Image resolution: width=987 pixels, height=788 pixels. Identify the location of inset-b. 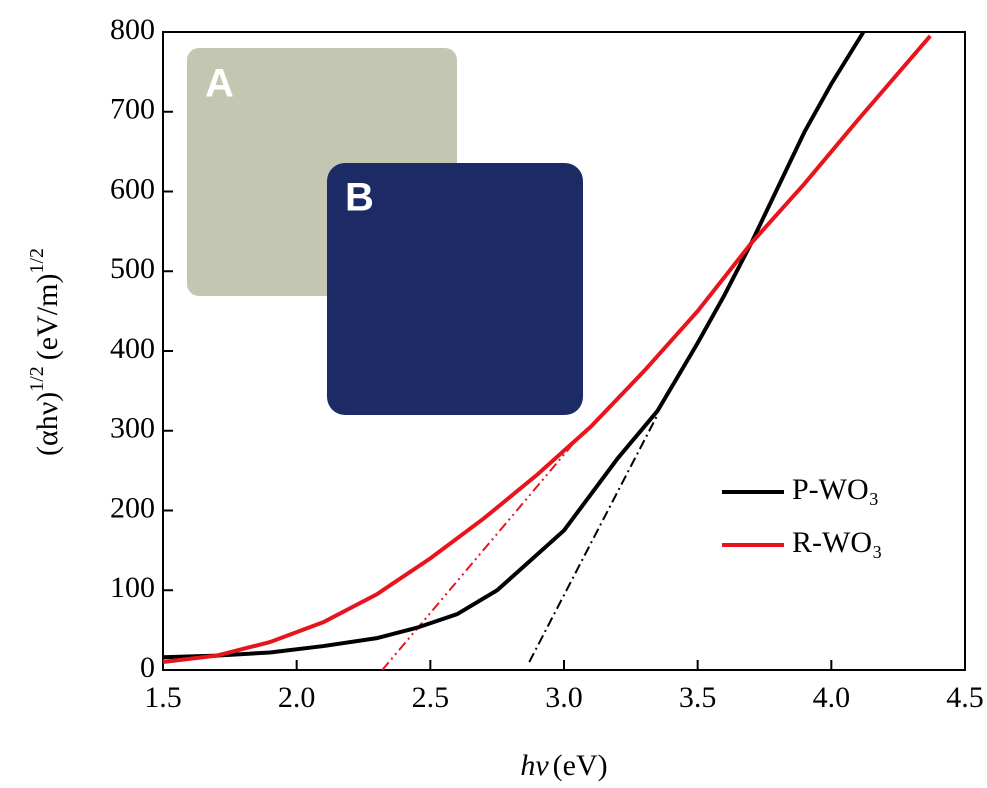
(455, 289).